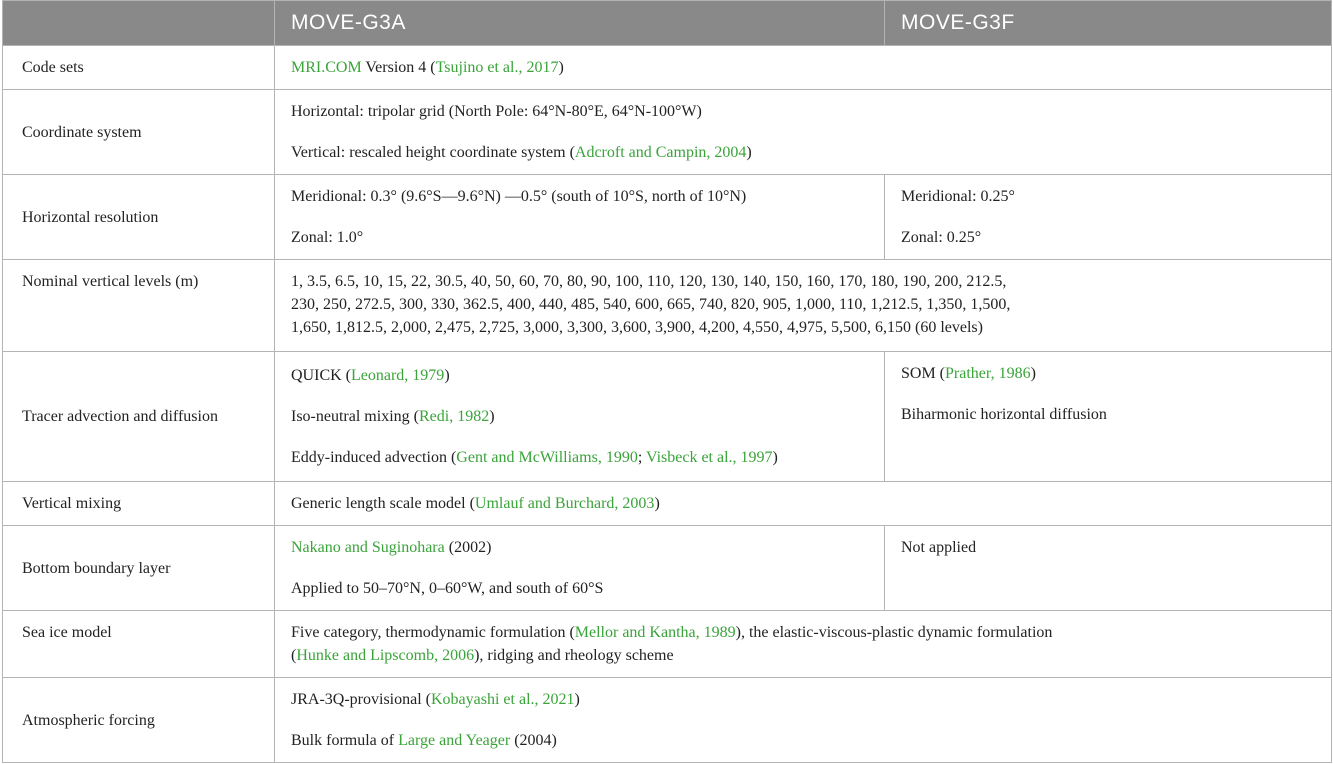 Image resolution: width=1333 pixels, height=764 pixels. Describe the element at coordinates (1108, 23) in the screenshot. I see `header-move-g3f: MOVE-G3F` at that location.